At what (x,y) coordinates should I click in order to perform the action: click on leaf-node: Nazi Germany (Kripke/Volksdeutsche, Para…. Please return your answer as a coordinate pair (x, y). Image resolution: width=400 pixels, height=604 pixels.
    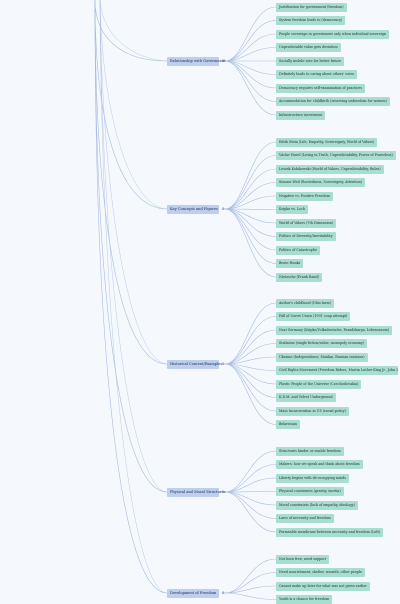
    Looking at the image, I should click on (334, 330).